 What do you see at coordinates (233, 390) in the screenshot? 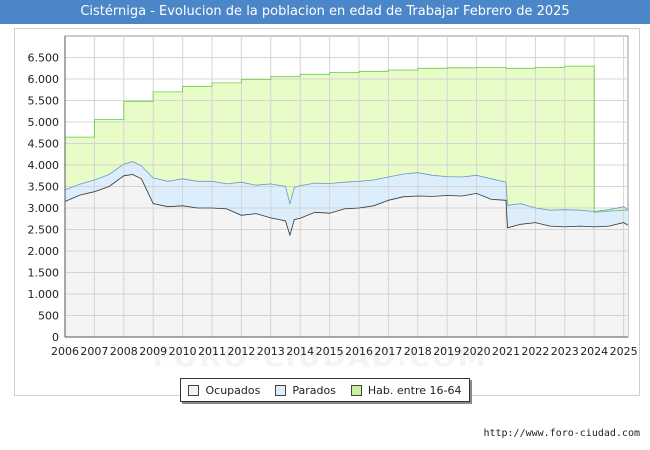
I see `legend-label-ocupados: Ocupados` at bounding box center [233, 390].